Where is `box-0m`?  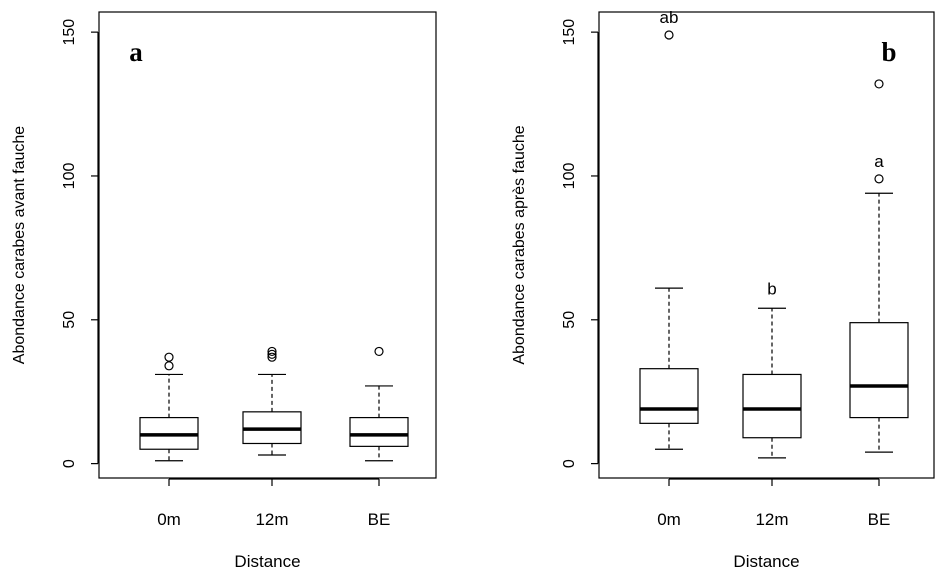
box-0m is located at coordinates (169, 407).